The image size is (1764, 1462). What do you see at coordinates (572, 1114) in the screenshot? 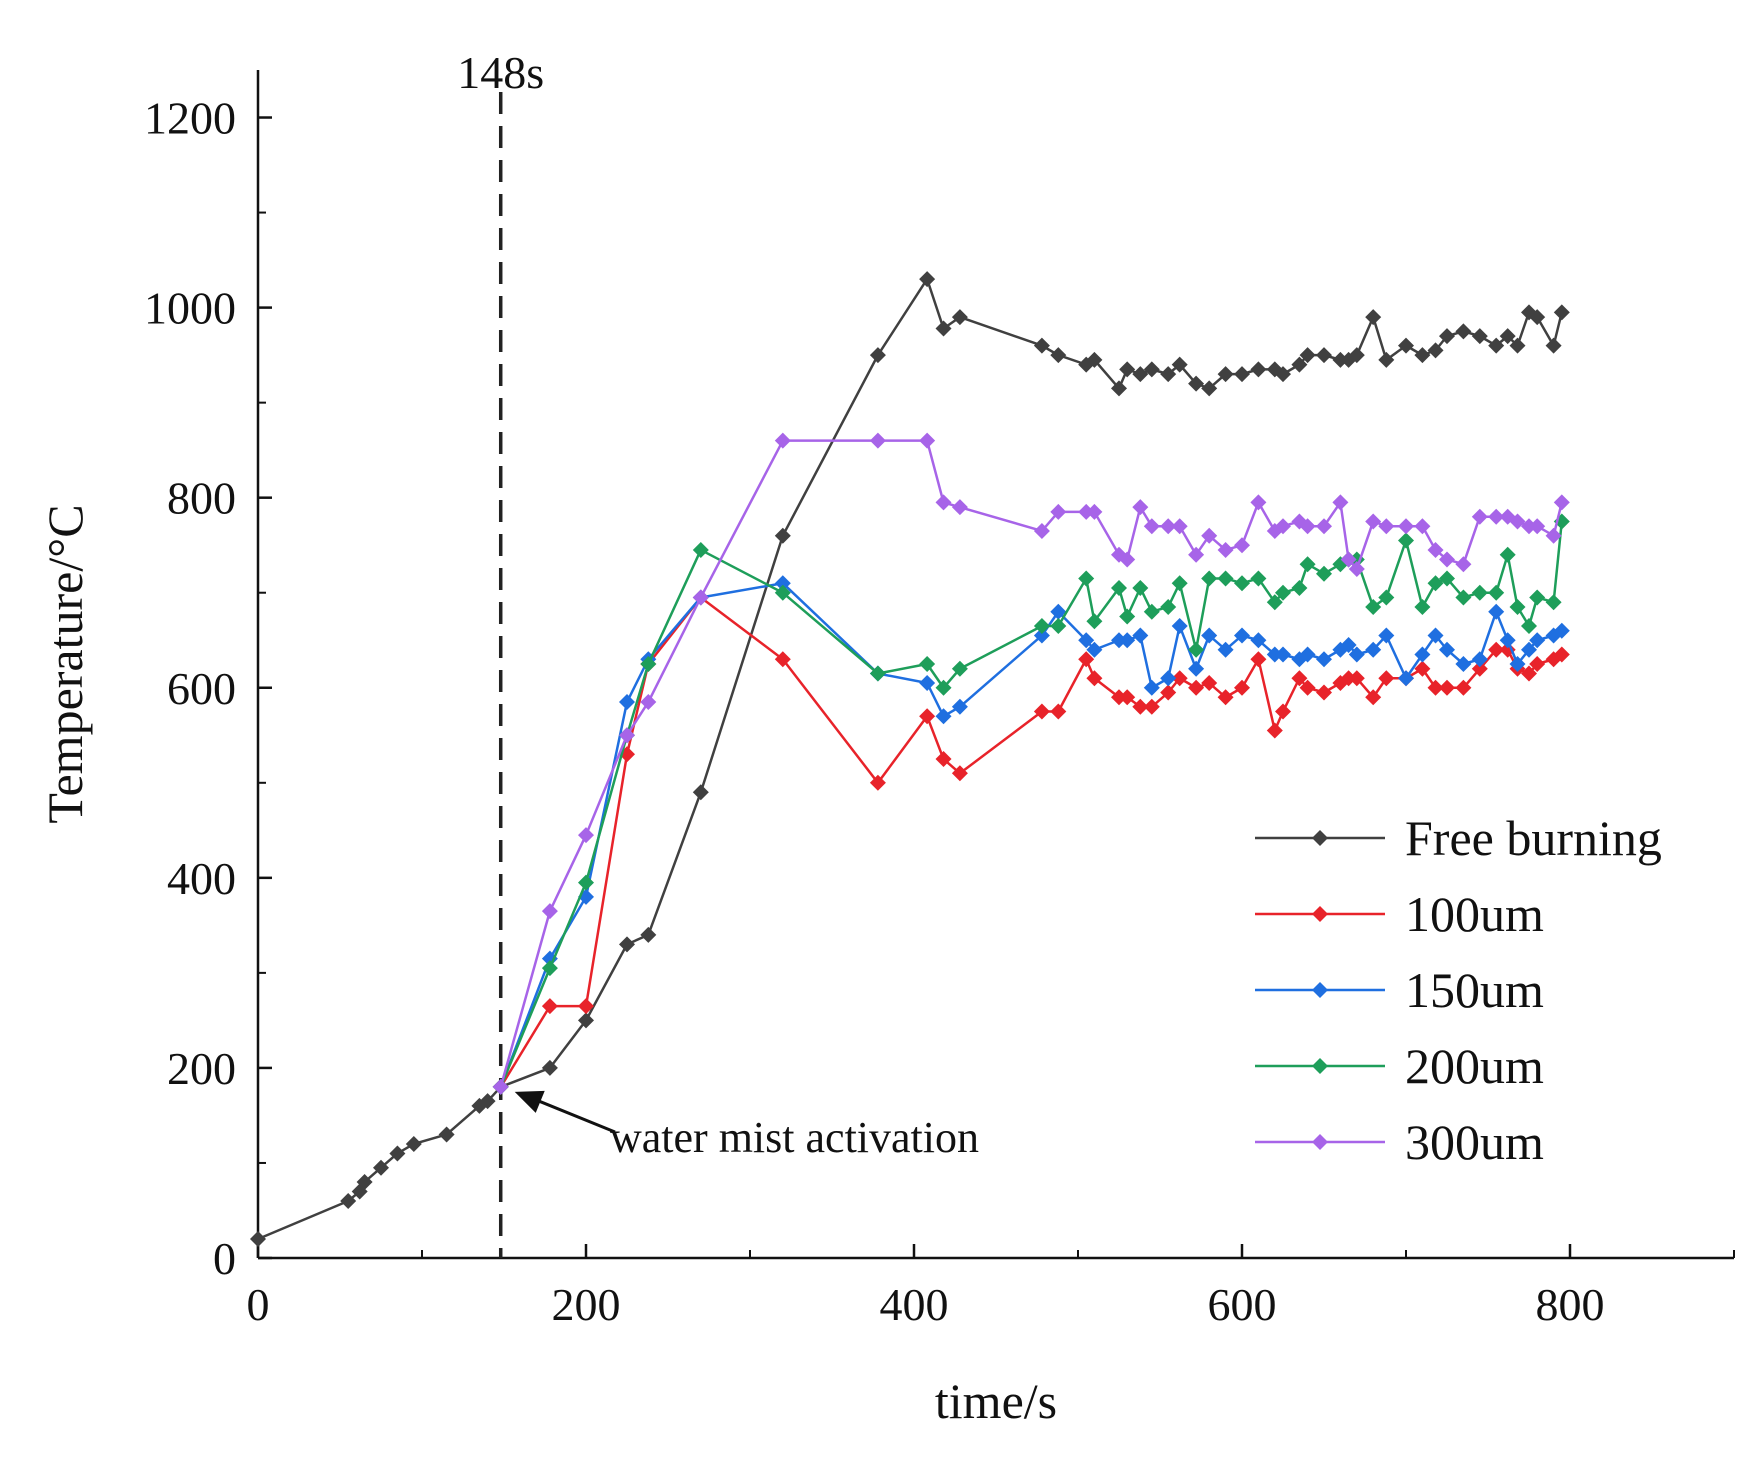
I see `annotation-arrow-shaft` at bounding box center [572, 1114].